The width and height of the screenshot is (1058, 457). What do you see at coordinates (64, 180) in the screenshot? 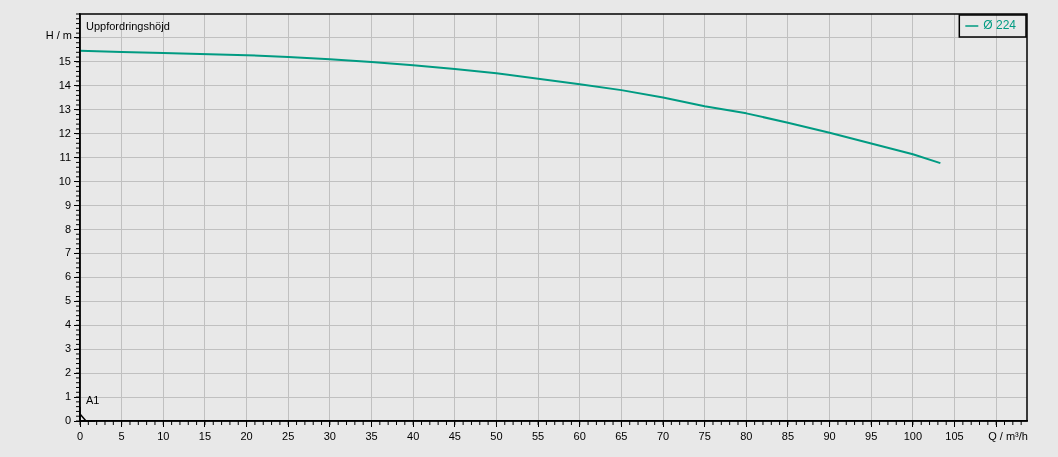
I see `y-tick-label: 10` at bounding box center [64, 180].